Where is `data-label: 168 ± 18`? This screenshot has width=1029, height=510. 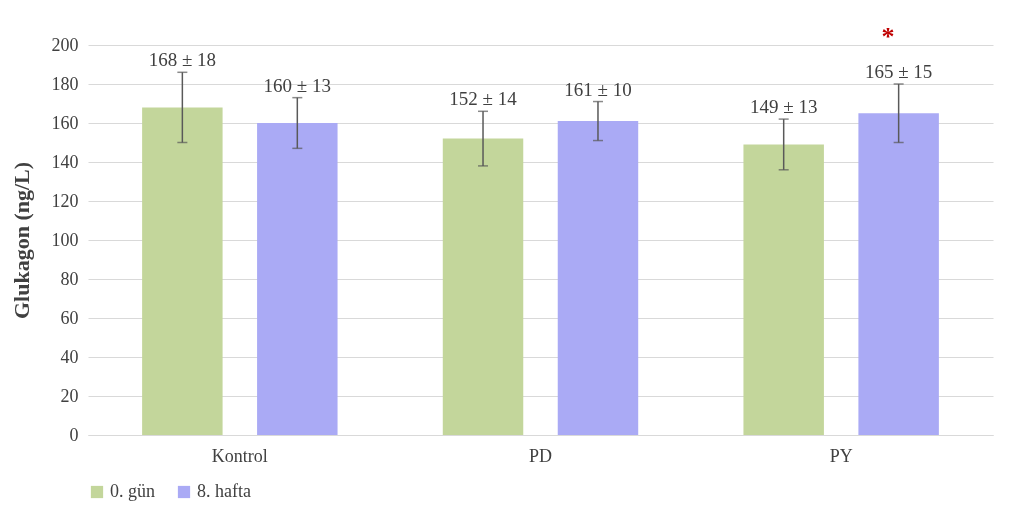 data-label: 168 ± 18 is located at coordinates (182, 60).